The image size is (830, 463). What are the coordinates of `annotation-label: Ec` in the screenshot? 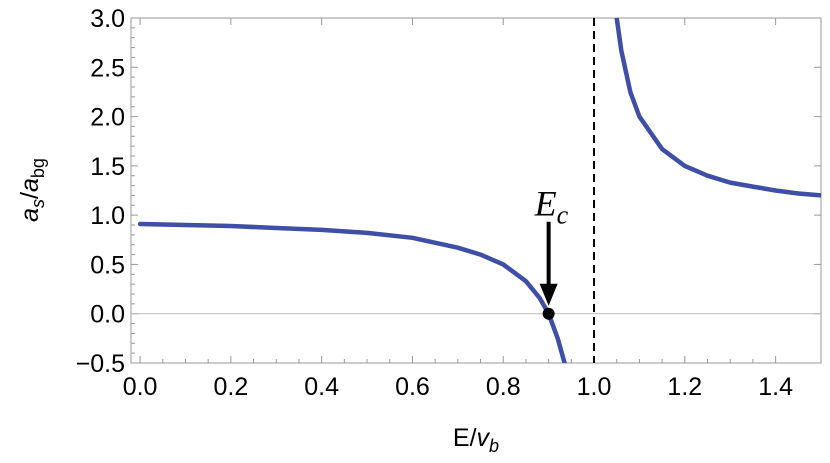 It's located at (551, 207).